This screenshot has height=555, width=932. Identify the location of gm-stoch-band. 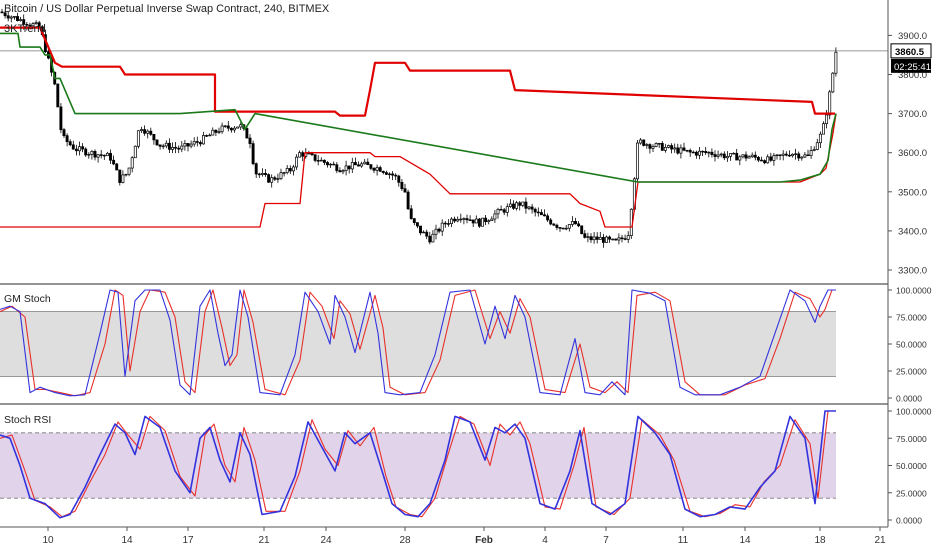
(418, 344).